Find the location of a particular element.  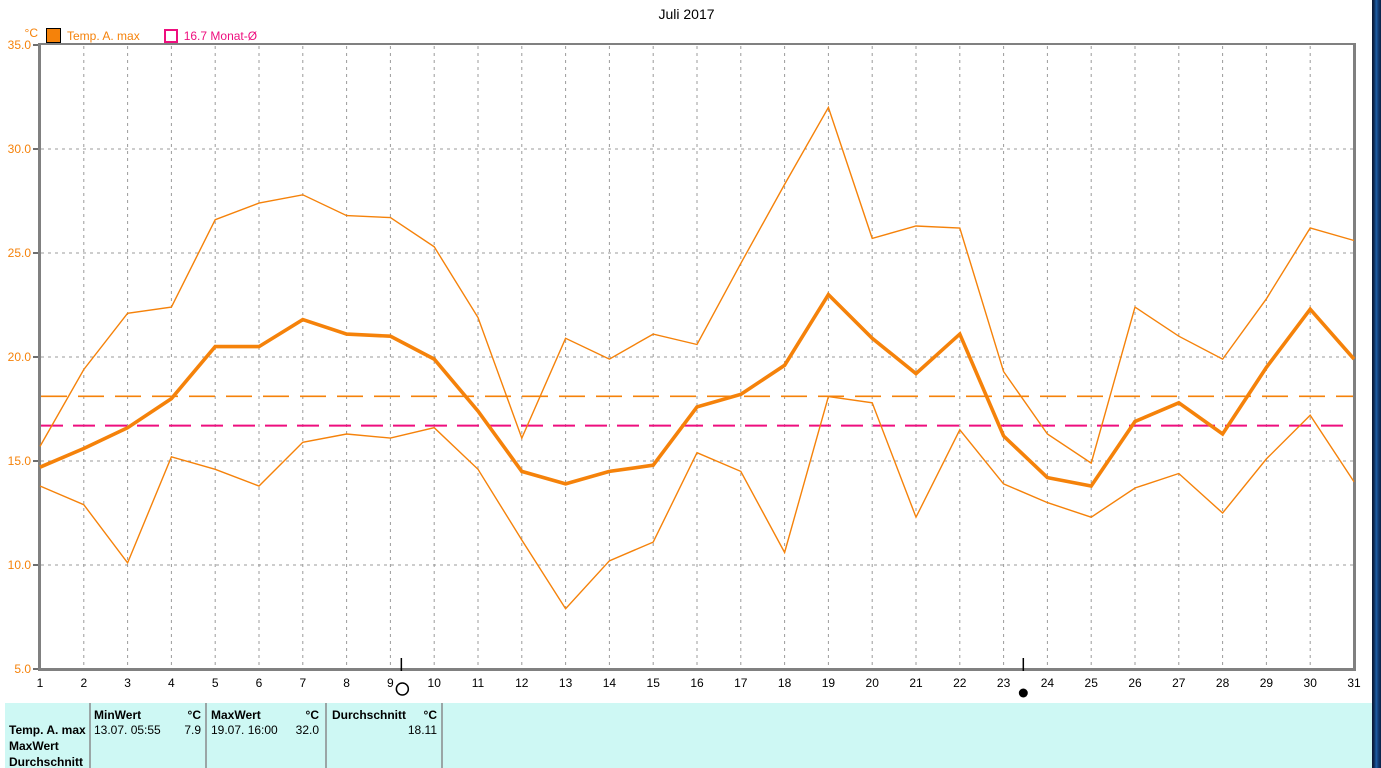

y-tick-label: 30.0 is located at coordinates (20, 149).